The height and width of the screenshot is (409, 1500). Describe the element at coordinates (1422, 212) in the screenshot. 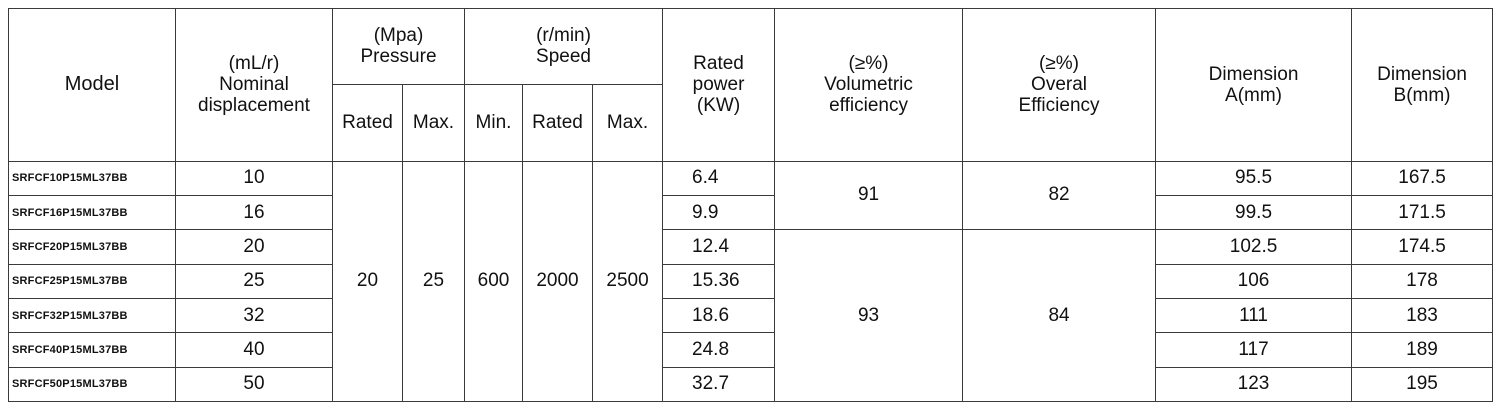

I see `dimension-b-cell: 171.5` at that location.